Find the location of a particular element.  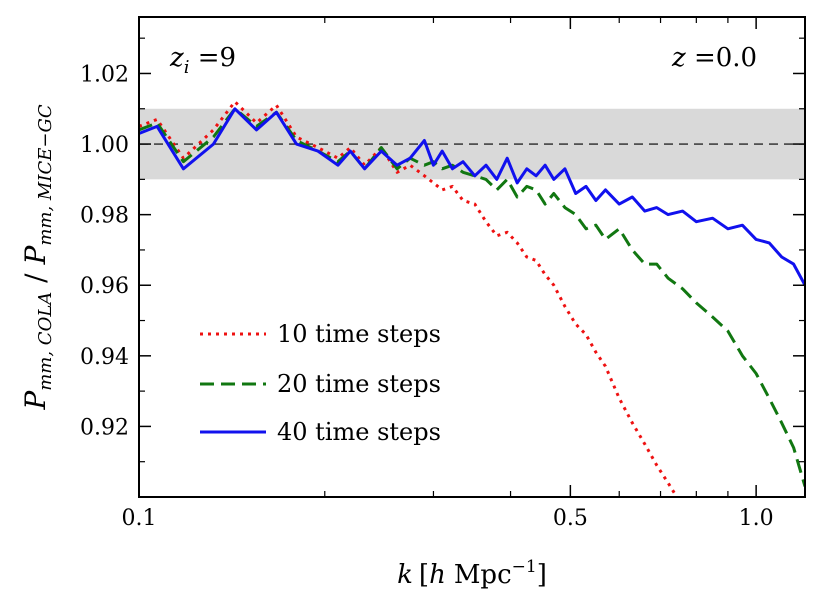

x-axis-bracket-close: ] is located at coordinates (542, 575).